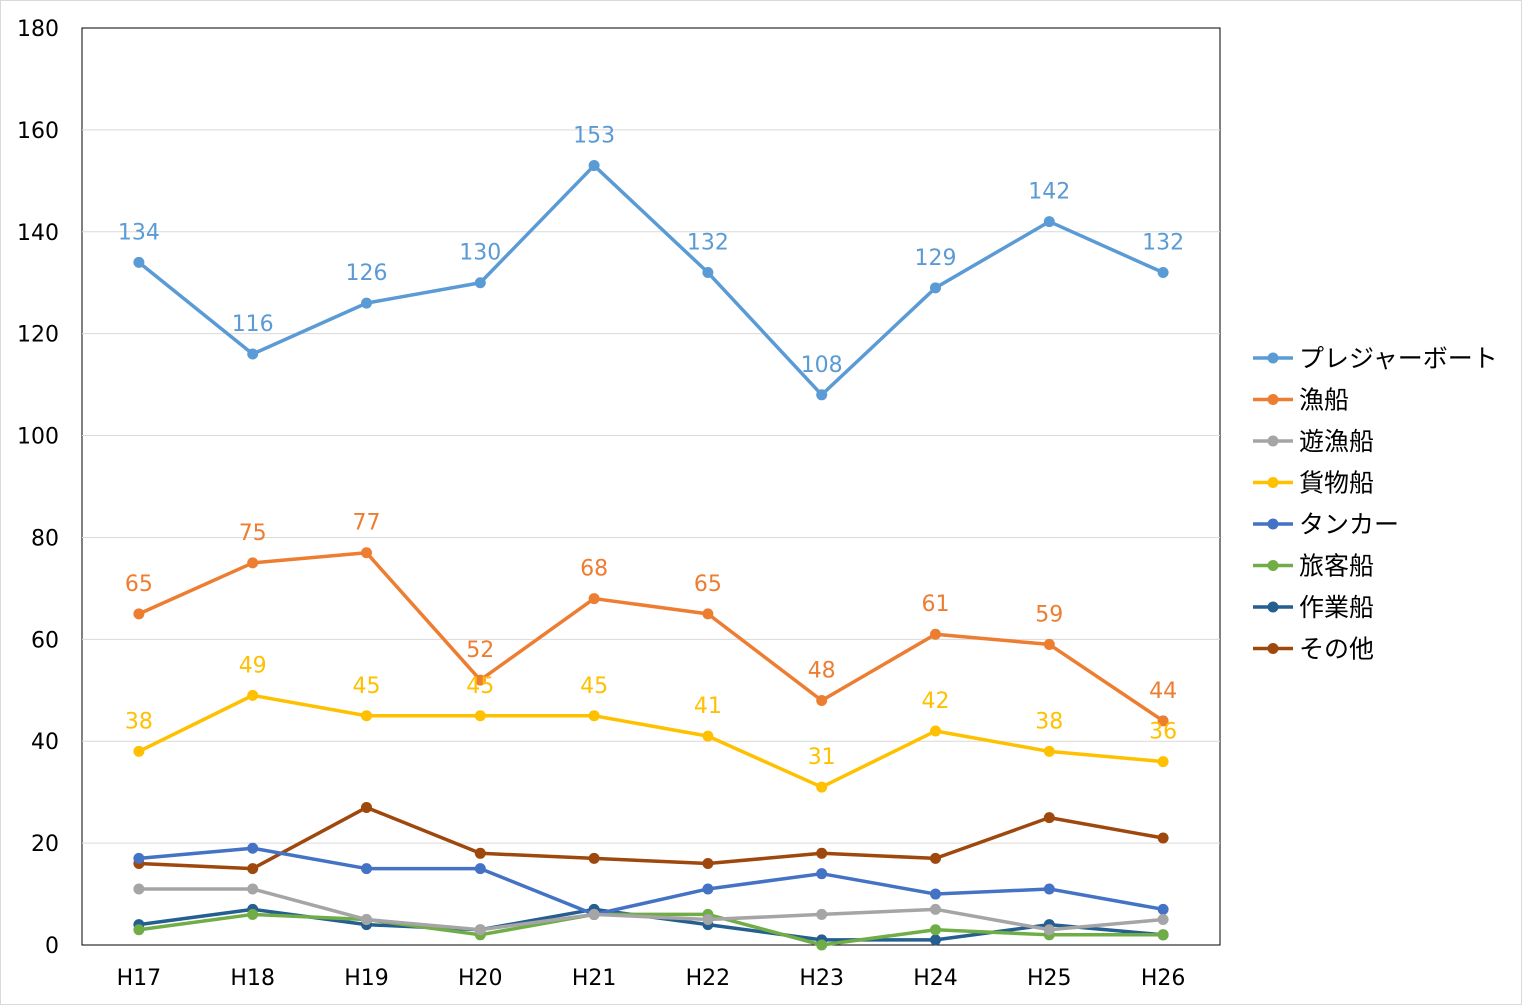  Describe the element at coordinates (367, 273) in the screenshot. I see `data-label: 126` at that location.